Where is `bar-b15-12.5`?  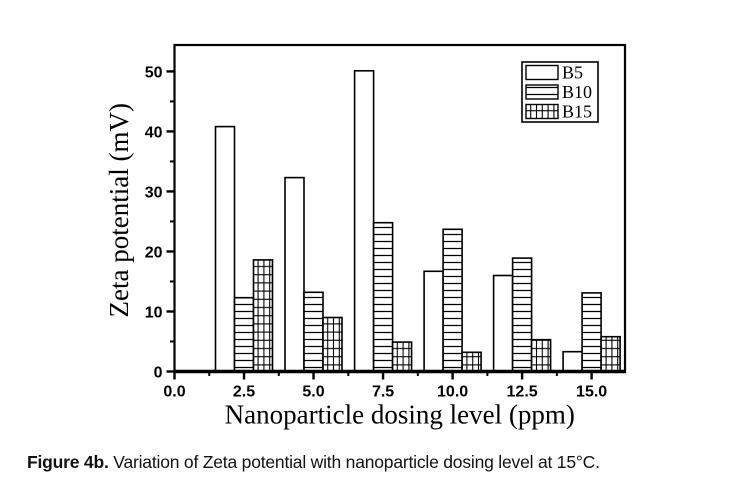
bar-b15-12.5 is located at coordinates (541, 355).